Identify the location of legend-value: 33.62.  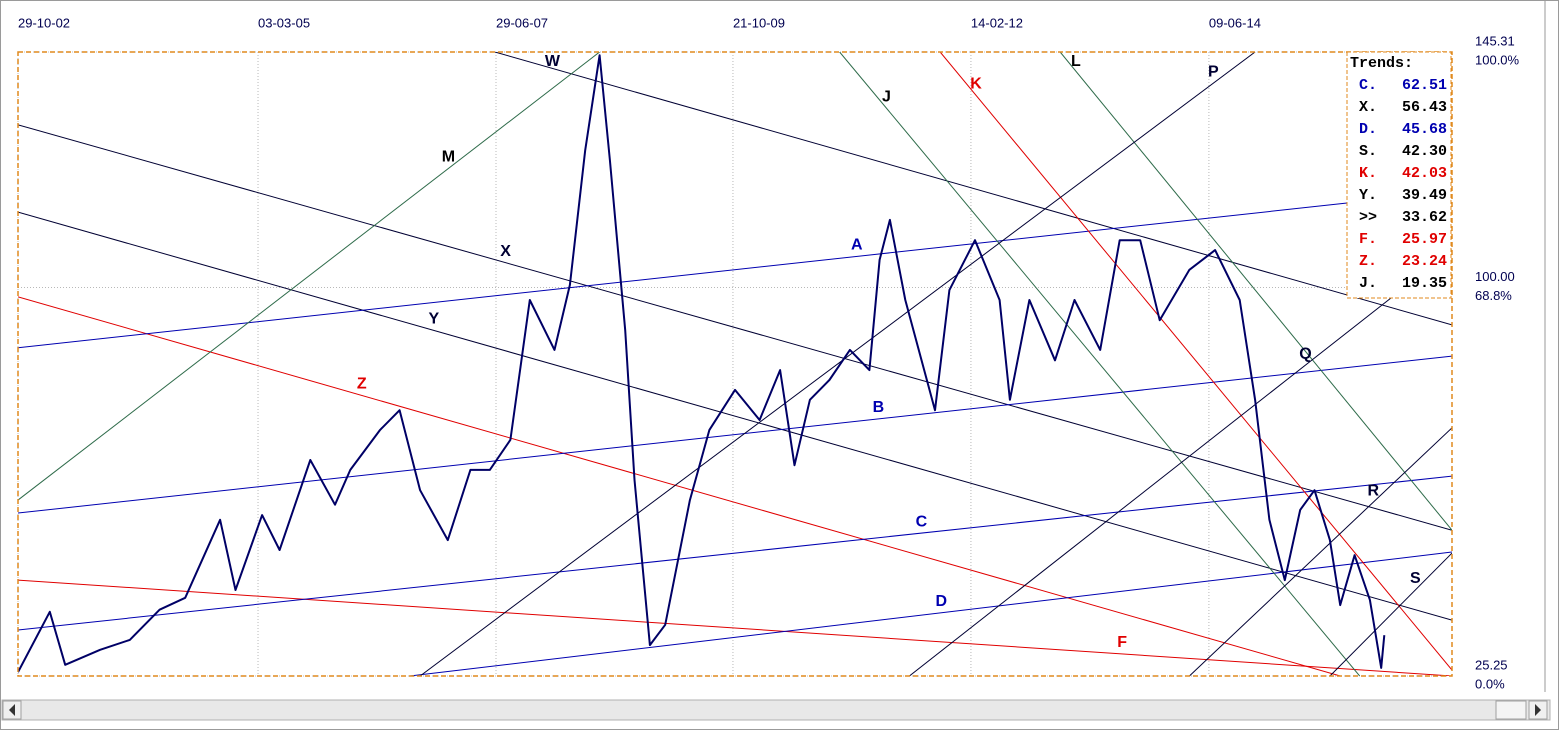
(1424, 217).